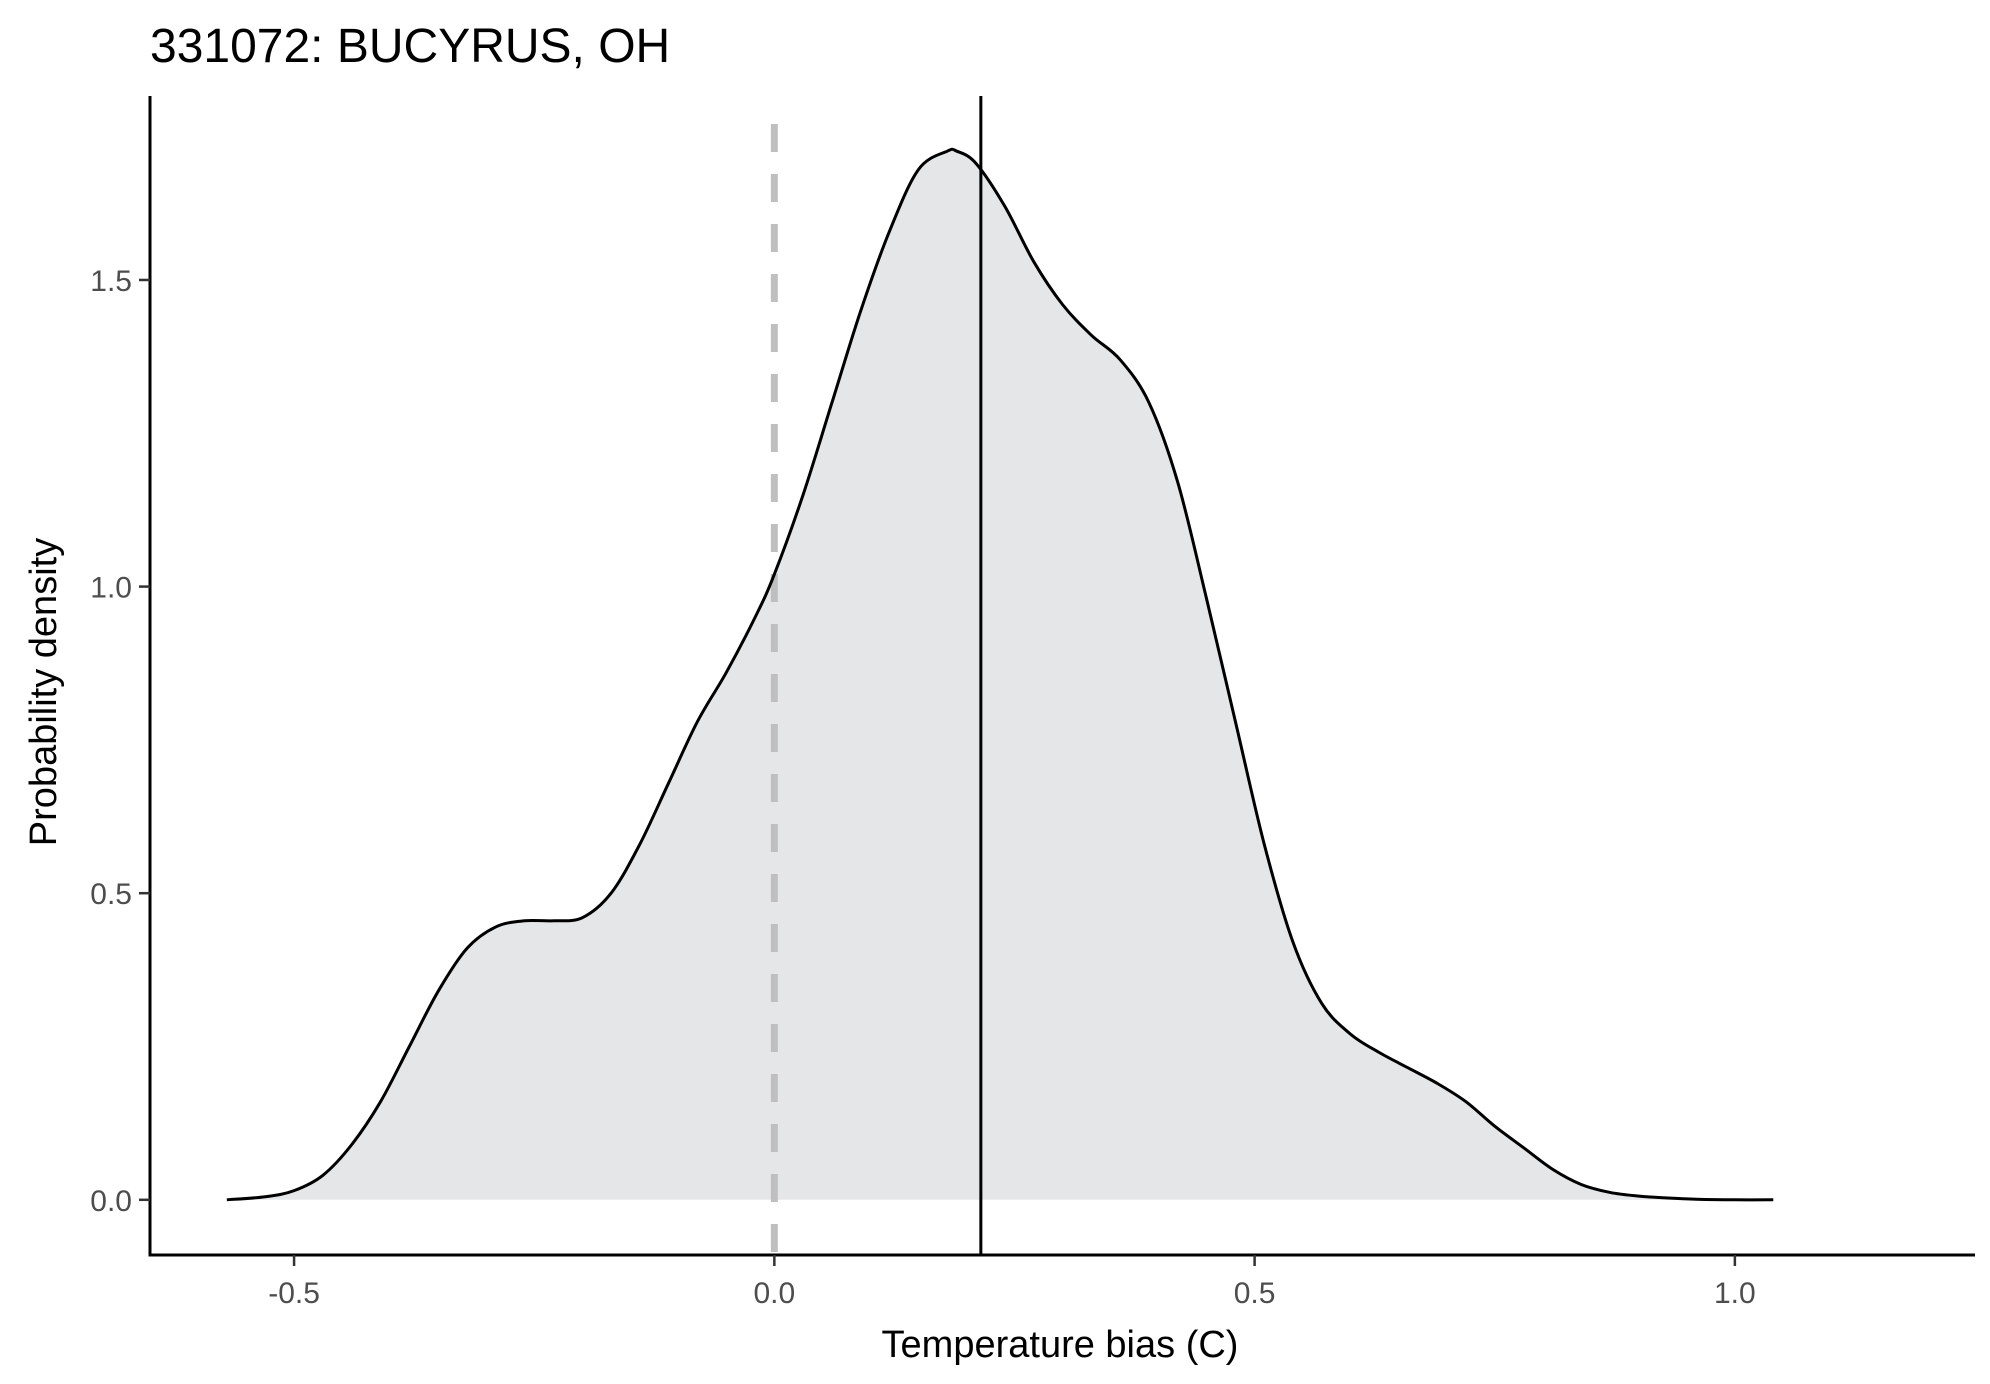  I want to click on y-axis-ticks: 0.0 0.5 1.0 1.5, so click(120, 741).